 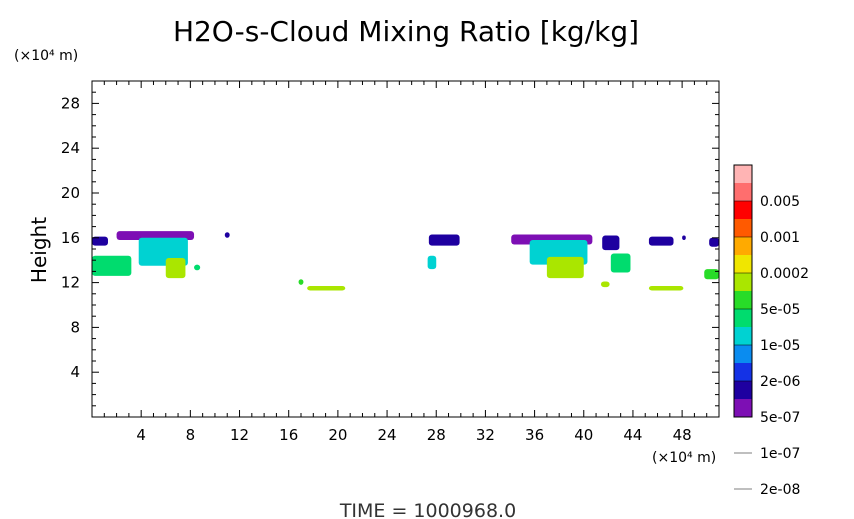 I want to click on y-tick-label-8: 8, so click(x=75, y=327).